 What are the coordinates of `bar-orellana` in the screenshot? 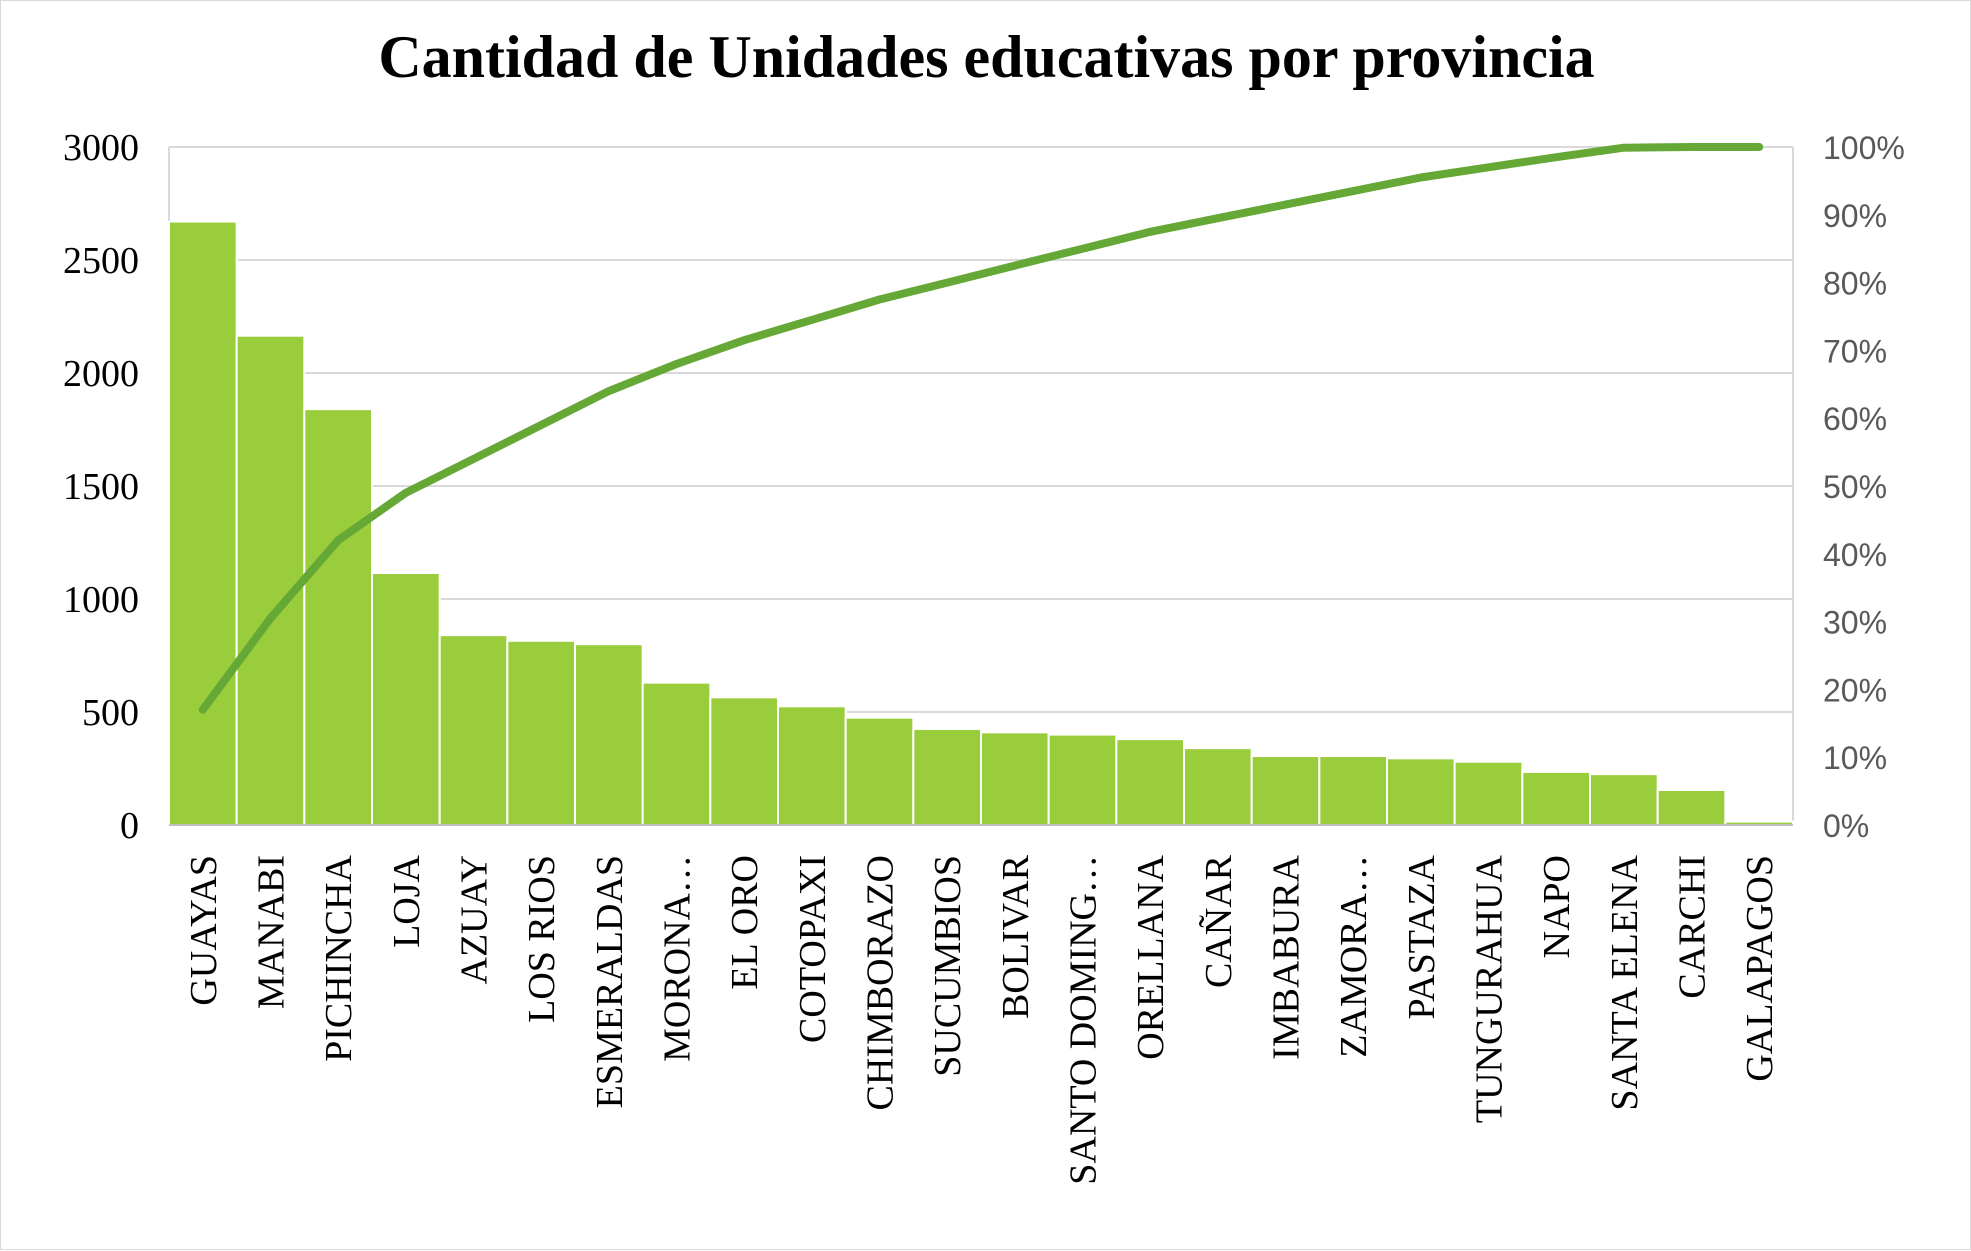 It's located at (1150, 782).